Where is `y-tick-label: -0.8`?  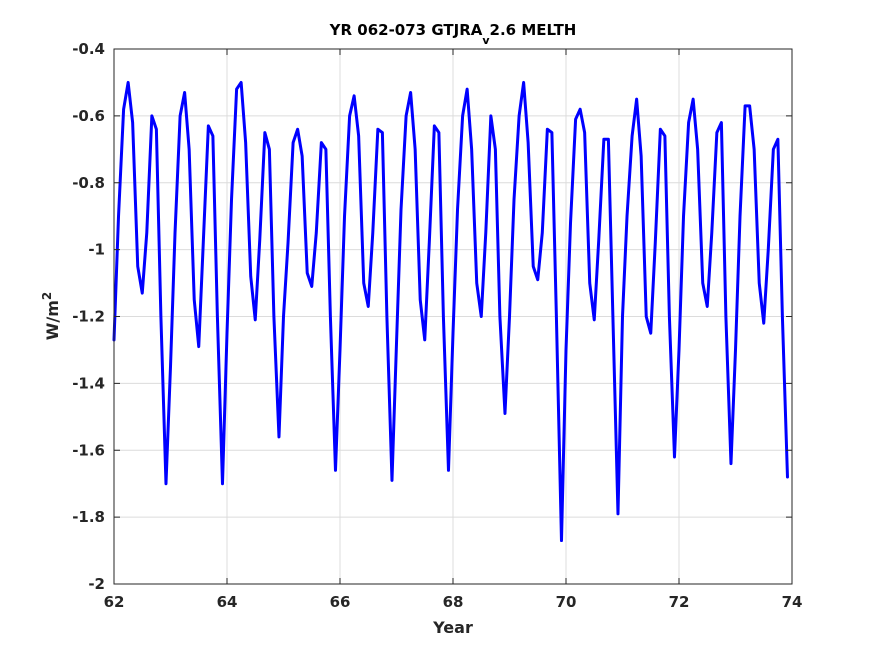
y-tick-label: -0.8 is located at coordinates (88, 183).